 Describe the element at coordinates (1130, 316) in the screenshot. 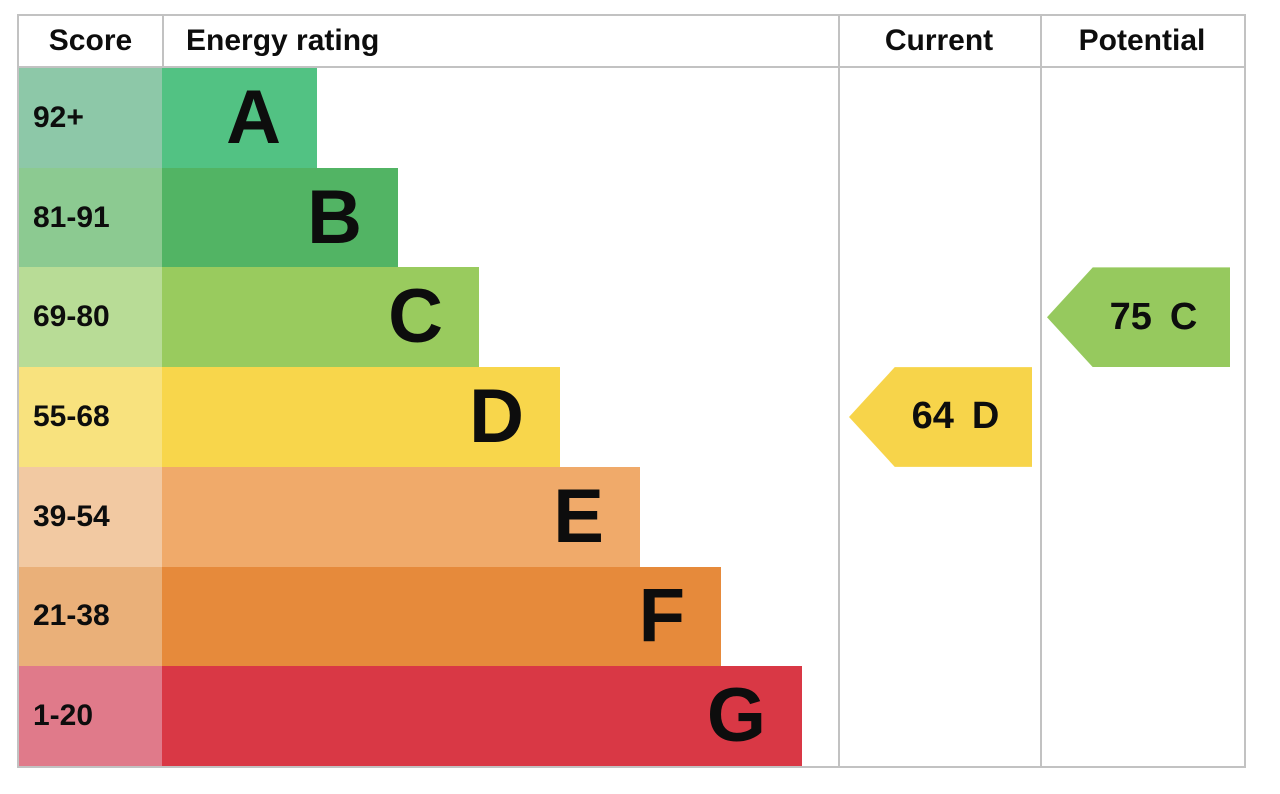

I see `potential-rating-value: 75` at that location.